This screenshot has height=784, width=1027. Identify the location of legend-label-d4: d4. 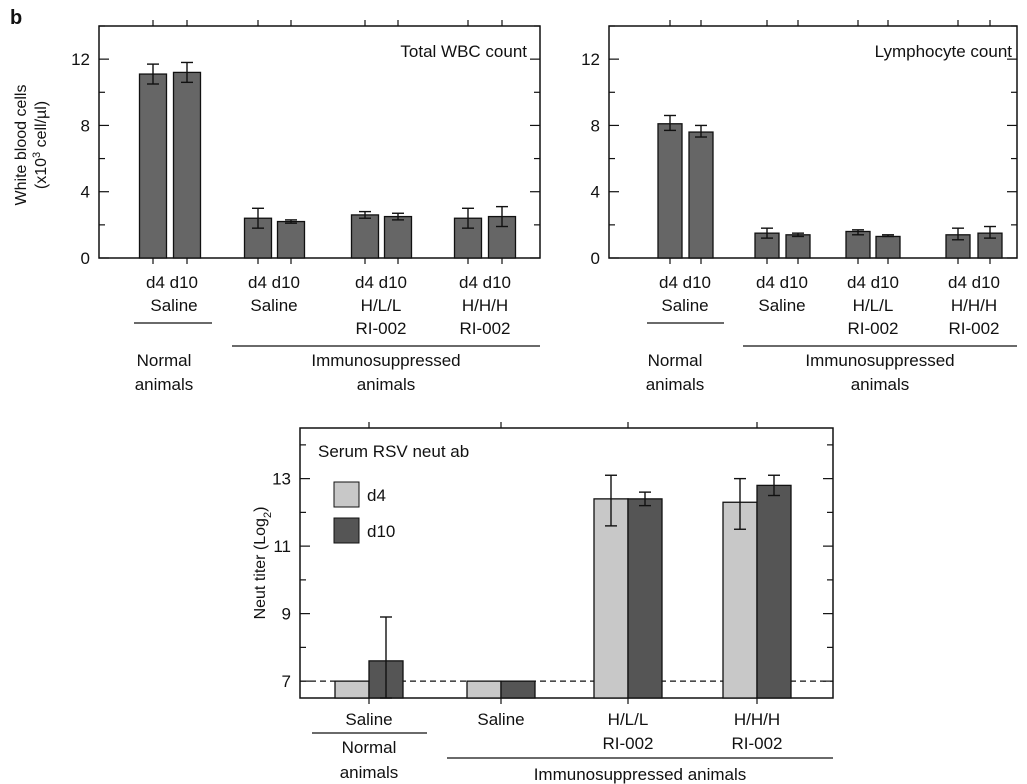
(376, 495).